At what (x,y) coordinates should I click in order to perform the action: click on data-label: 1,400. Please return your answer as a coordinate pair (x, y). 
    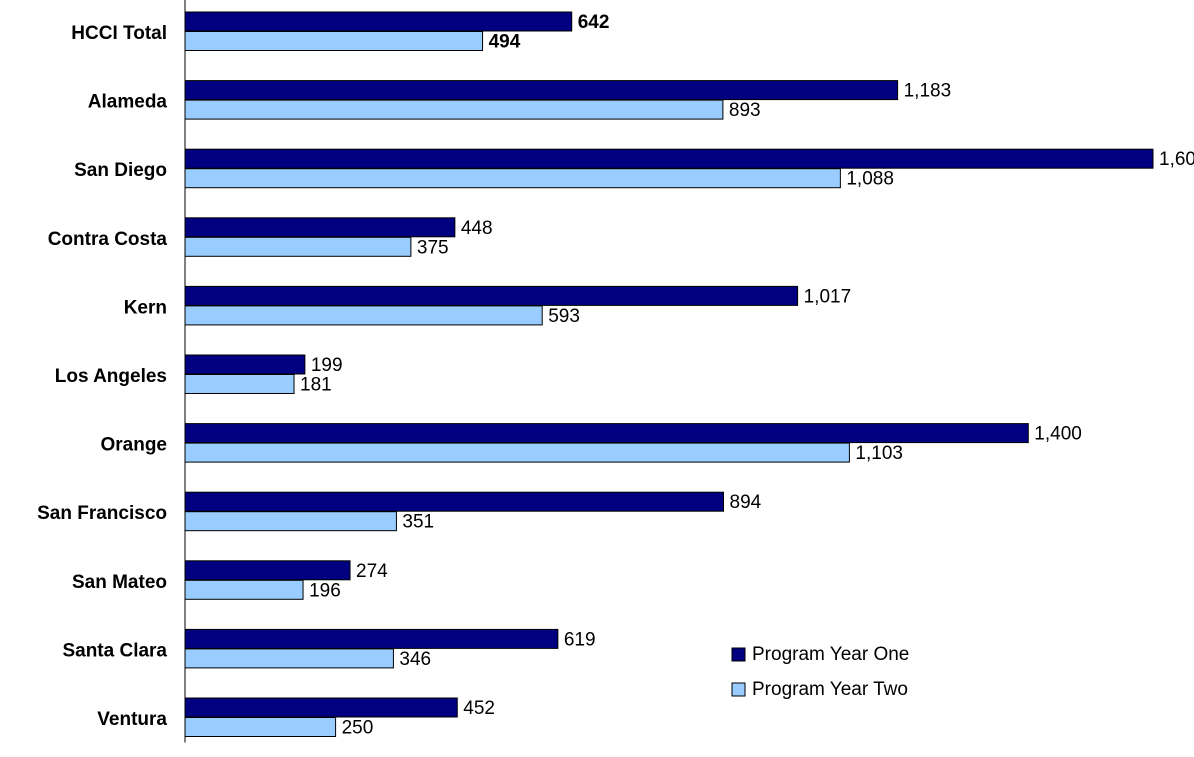
    Looking at the image, I should click on (1058, 434).